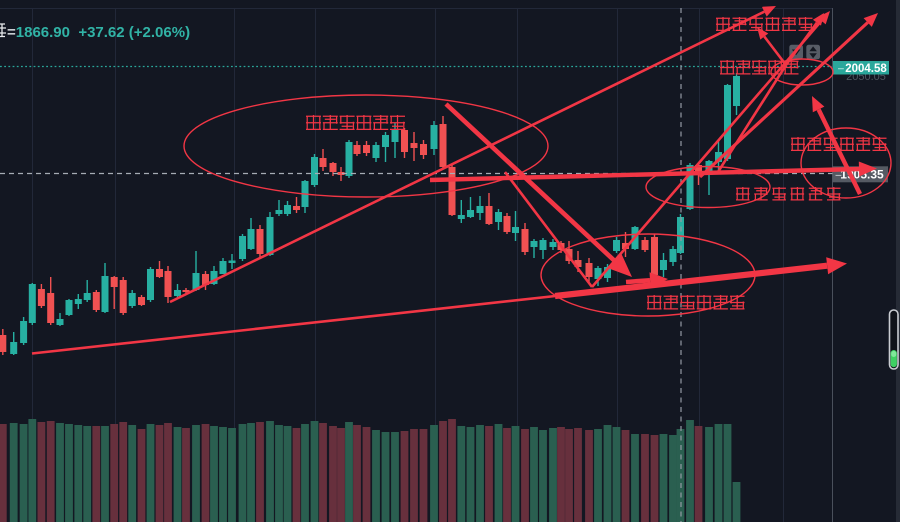 The height and width of the screenshot is (522, 900). Describe the element at coordinates (866, 69) in the screenshot. I see `svg-text: 2004.58` at that location.